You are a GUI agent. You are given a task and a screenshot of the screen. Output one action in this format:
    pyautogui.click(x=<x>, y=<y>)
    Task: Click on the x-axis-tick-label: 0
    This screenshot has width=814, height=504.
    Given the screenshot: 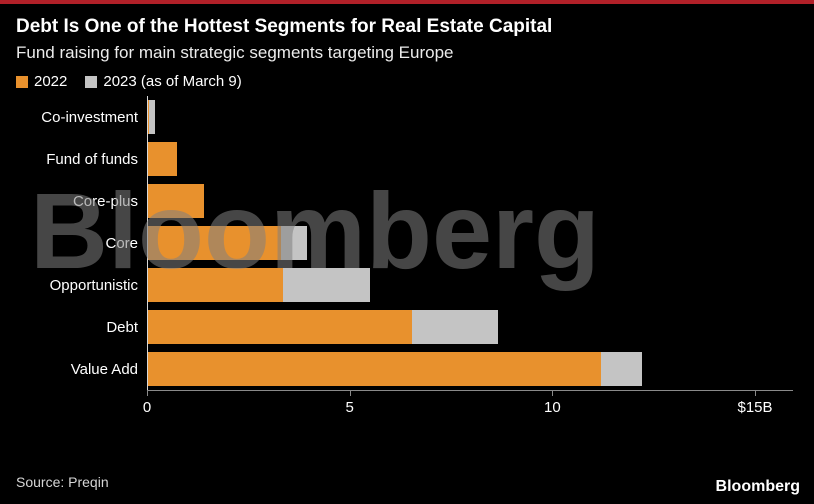 What is the action you would take?
    pyautogui.click(x=147, y=408)
    